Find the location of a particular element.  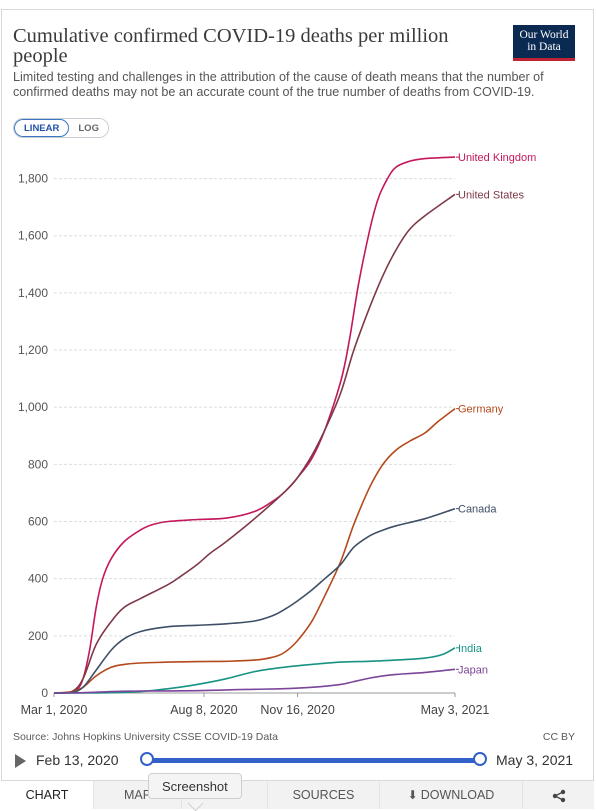

download-icon: ⬇ is located at coordinates (412, 795).